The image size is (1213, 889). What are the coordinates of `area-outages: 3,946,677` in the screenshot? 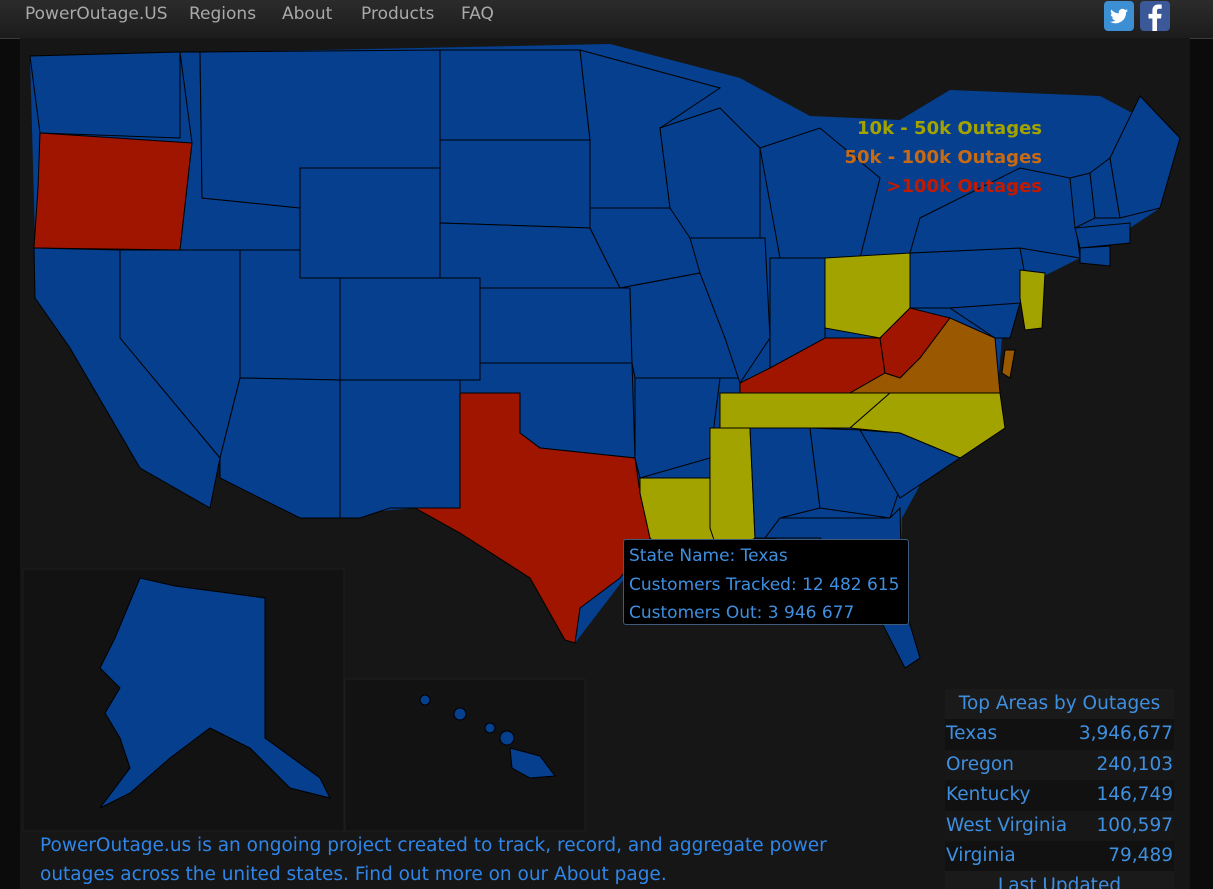 It's located at (1125, 733).